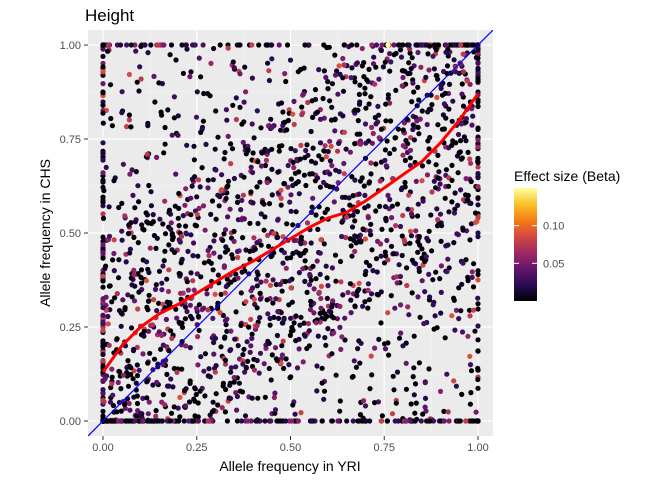  What do you see at coordinates (74, 234) in the screenshot?
I see `y-axis: 0.00 0.25 0.50 0.75 1.00` at bounding box center [74, 234].